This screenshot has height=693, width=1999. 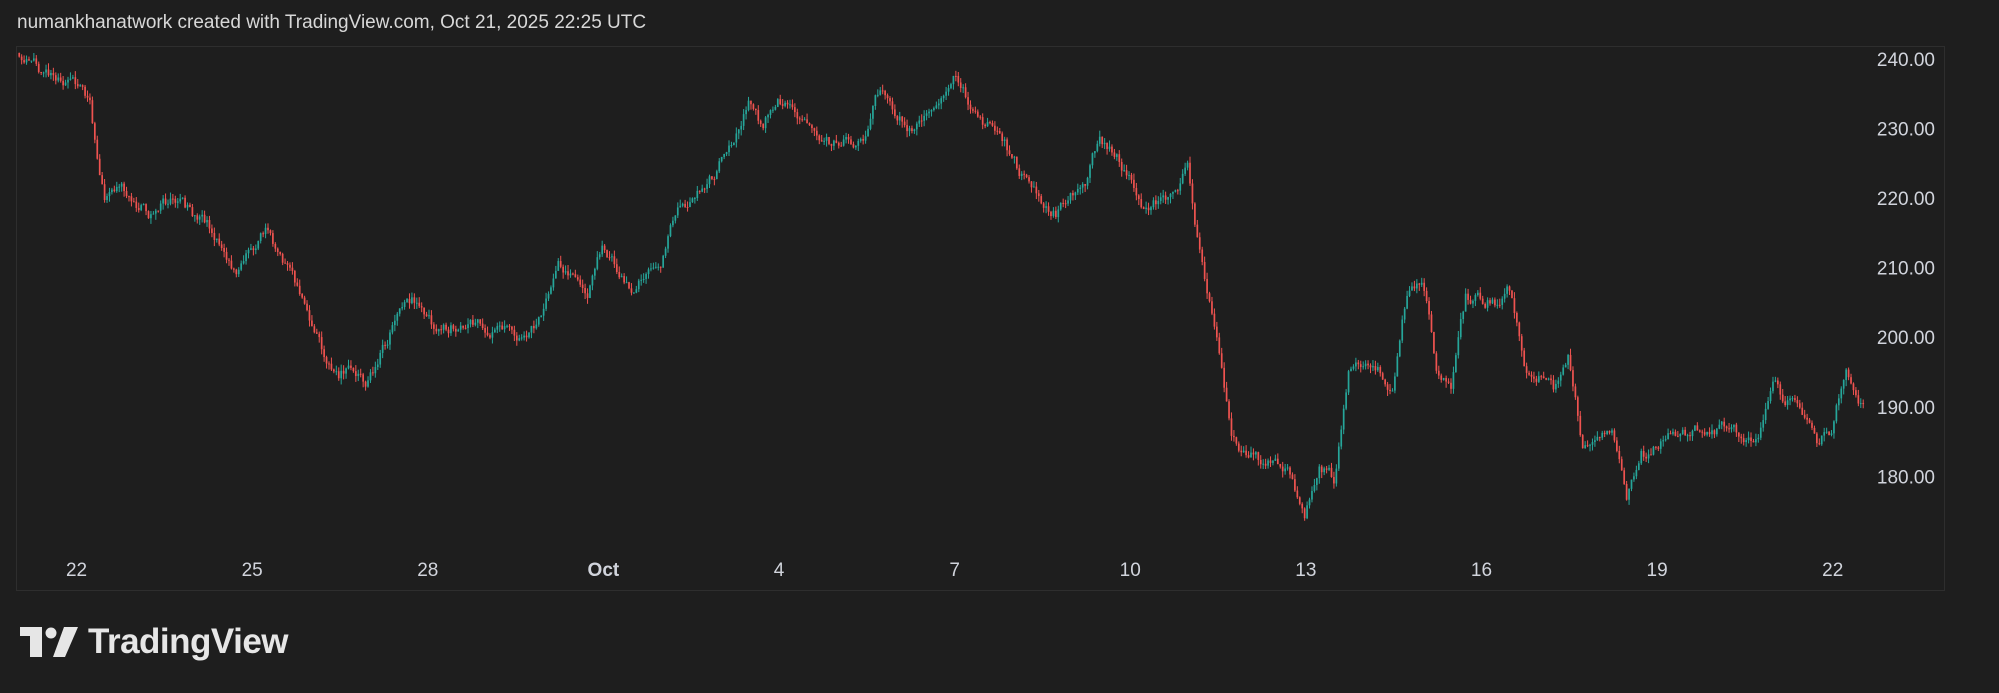 What do you see at coordinates (1130, 570) in the screenshot?
I see `time-tick-label: 10` at bounding box center [1130, 570].